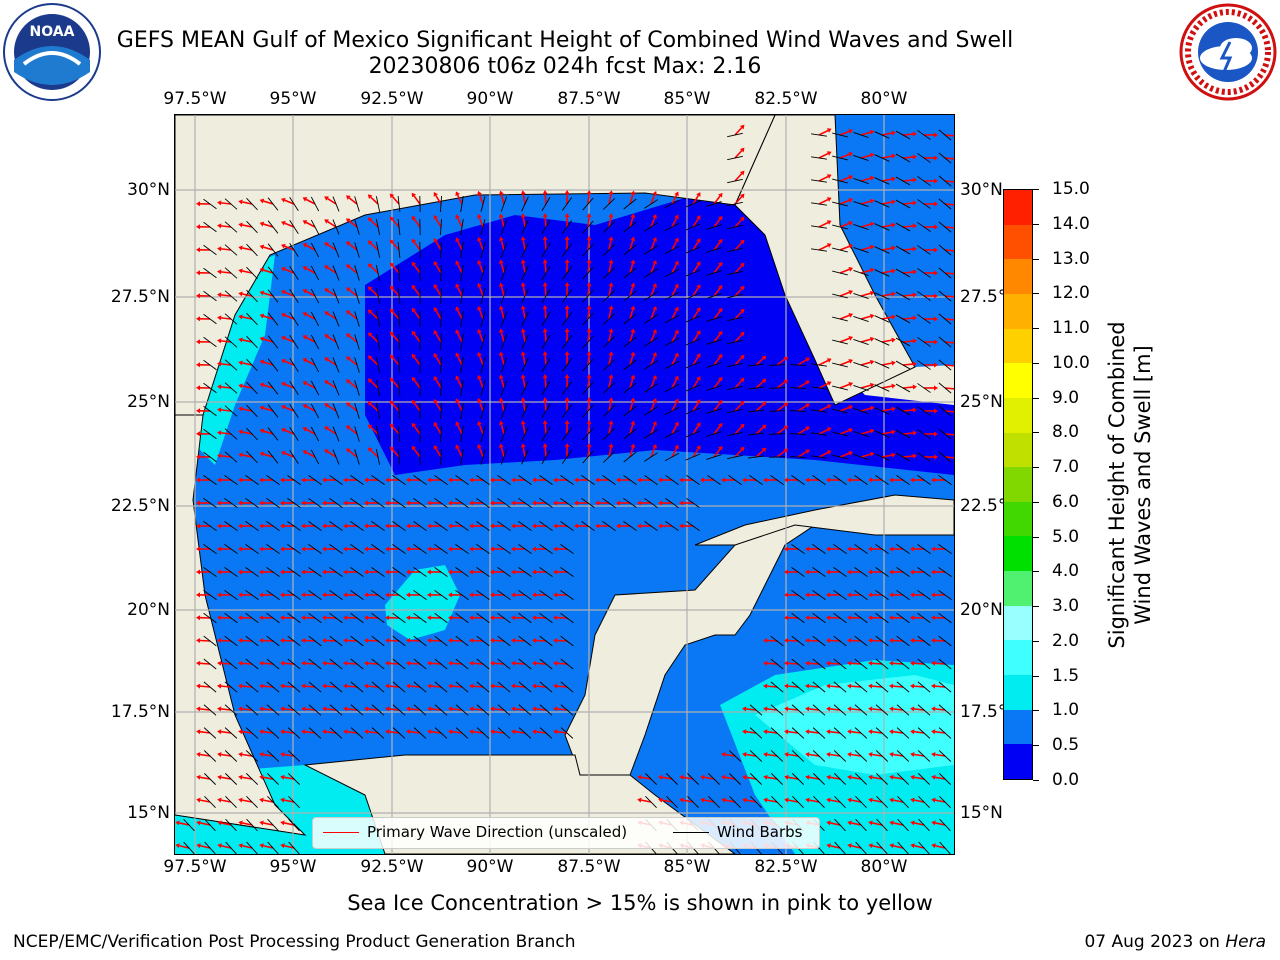 The height and width of the screenshot is (960, 1280). I want to click on colorbar-label: 5.0, so click(1066, 536).